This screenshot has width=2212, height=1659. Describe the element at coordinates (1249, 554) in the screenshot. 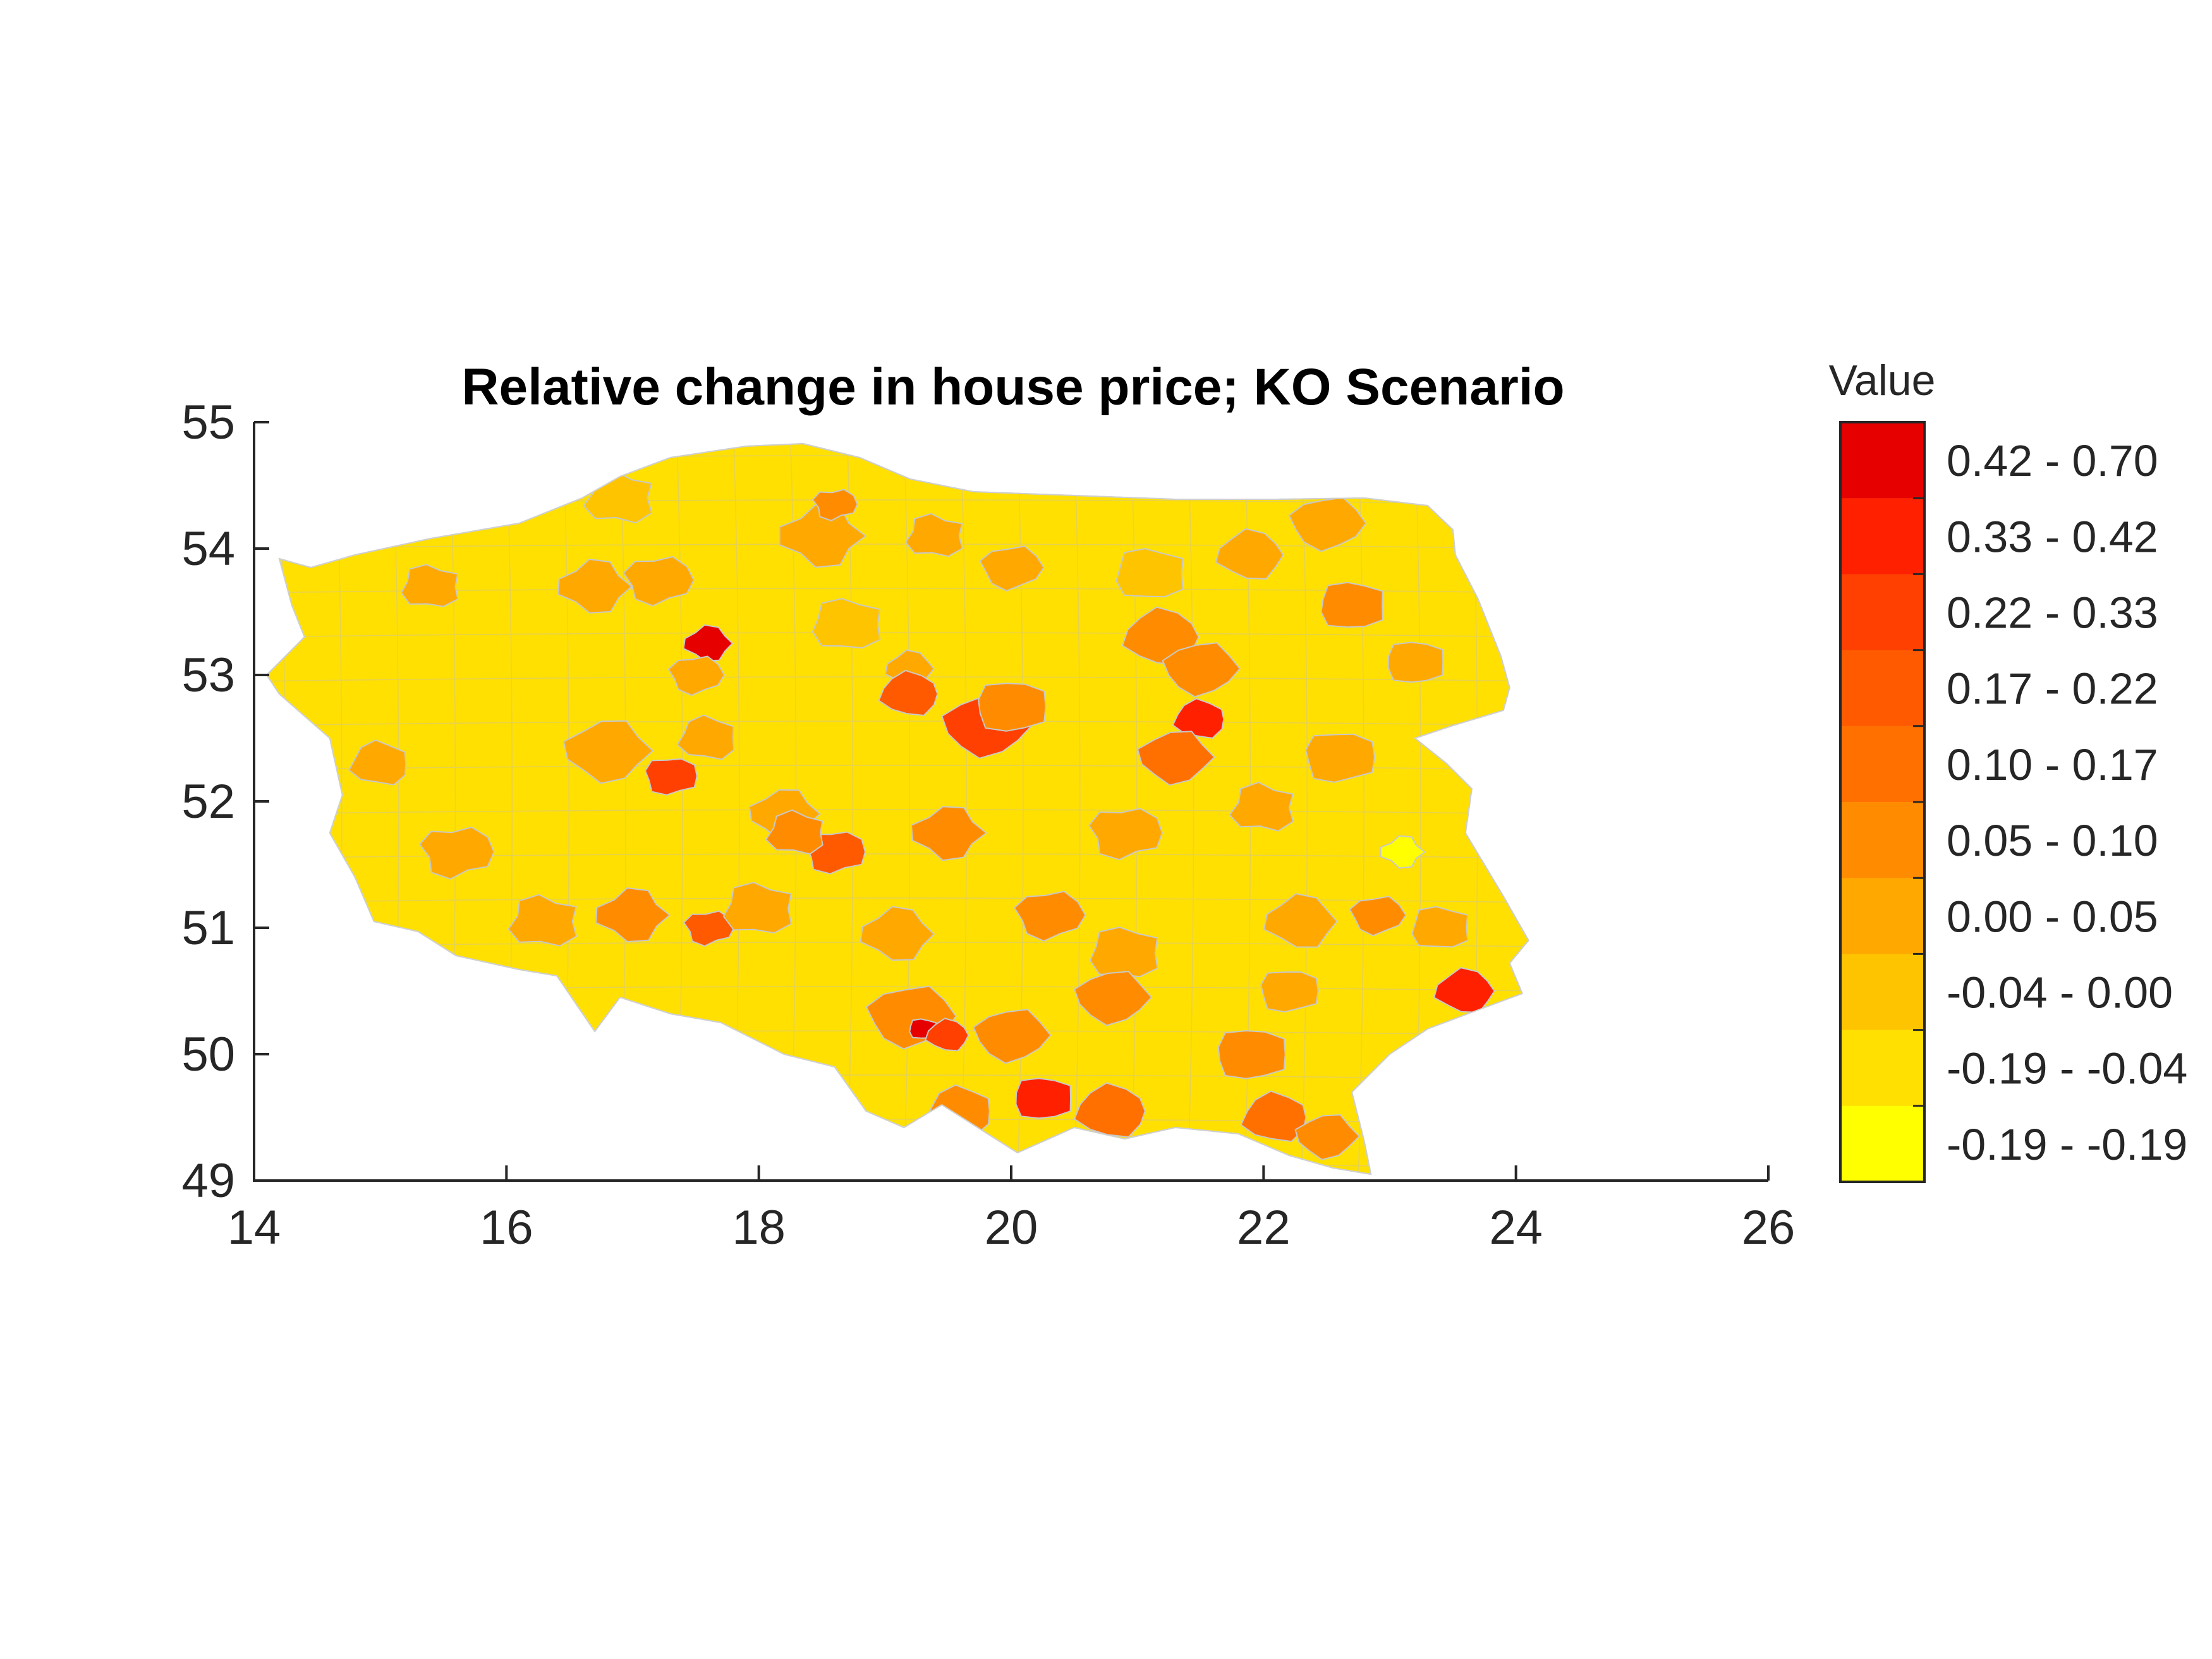

I see `region-gizycko` at that location.